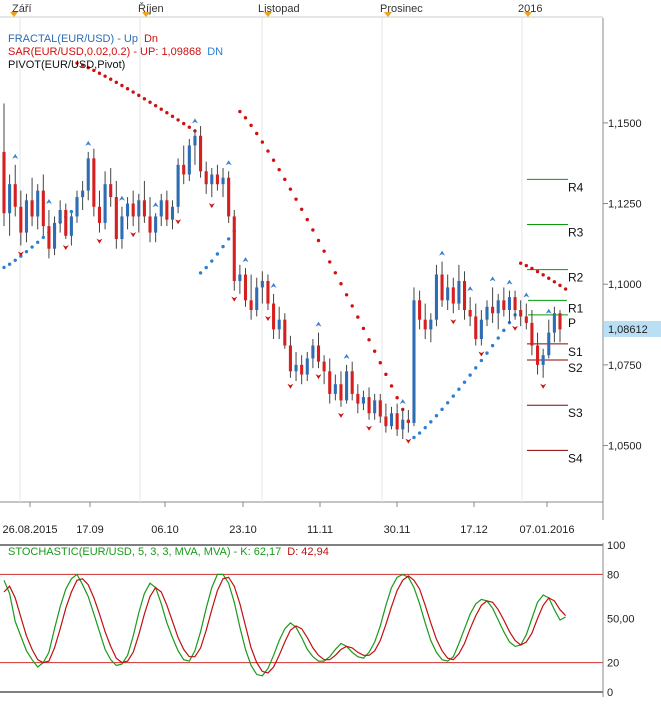 The image size is (661, 705). What do you see at coordinates (621, 619) in the screenshot?
I see `stoch-axis: 100 80 50,00 20 0` at bounding box center [621, 619].